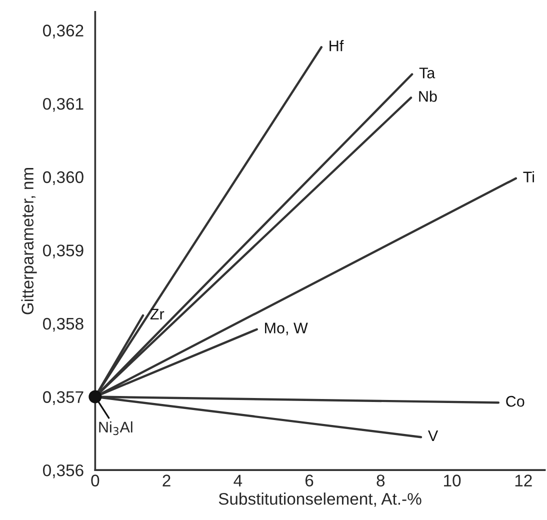  What do you see at coordinates (63, 105) in the screenshot?
I see `y-tick-label: 0,361` at bounding box center [63, 105].